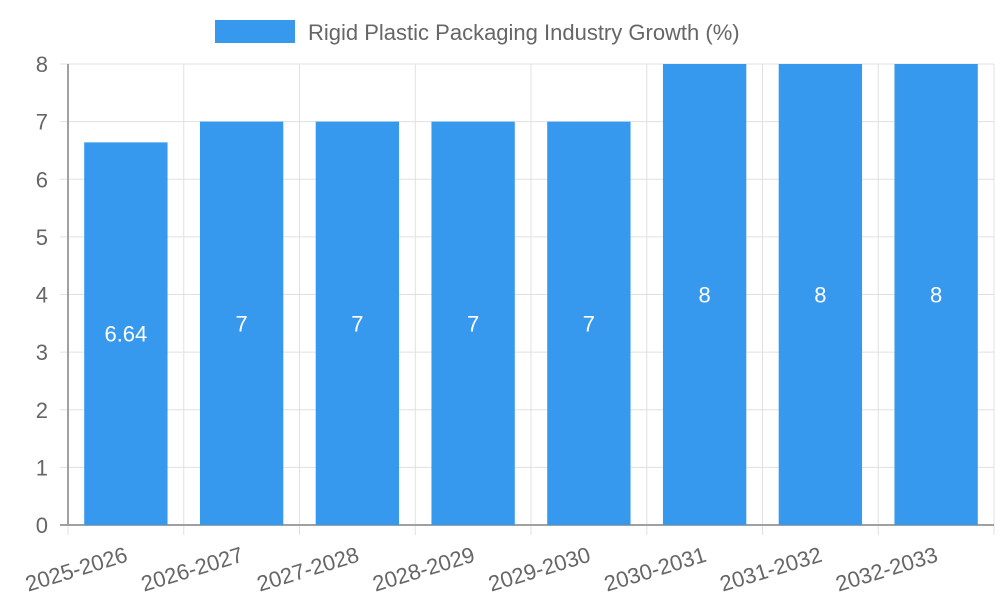 This screenshot has width=1000, height=600. I want to click on x-tick-label: 2030-2031, so click(655, 569).